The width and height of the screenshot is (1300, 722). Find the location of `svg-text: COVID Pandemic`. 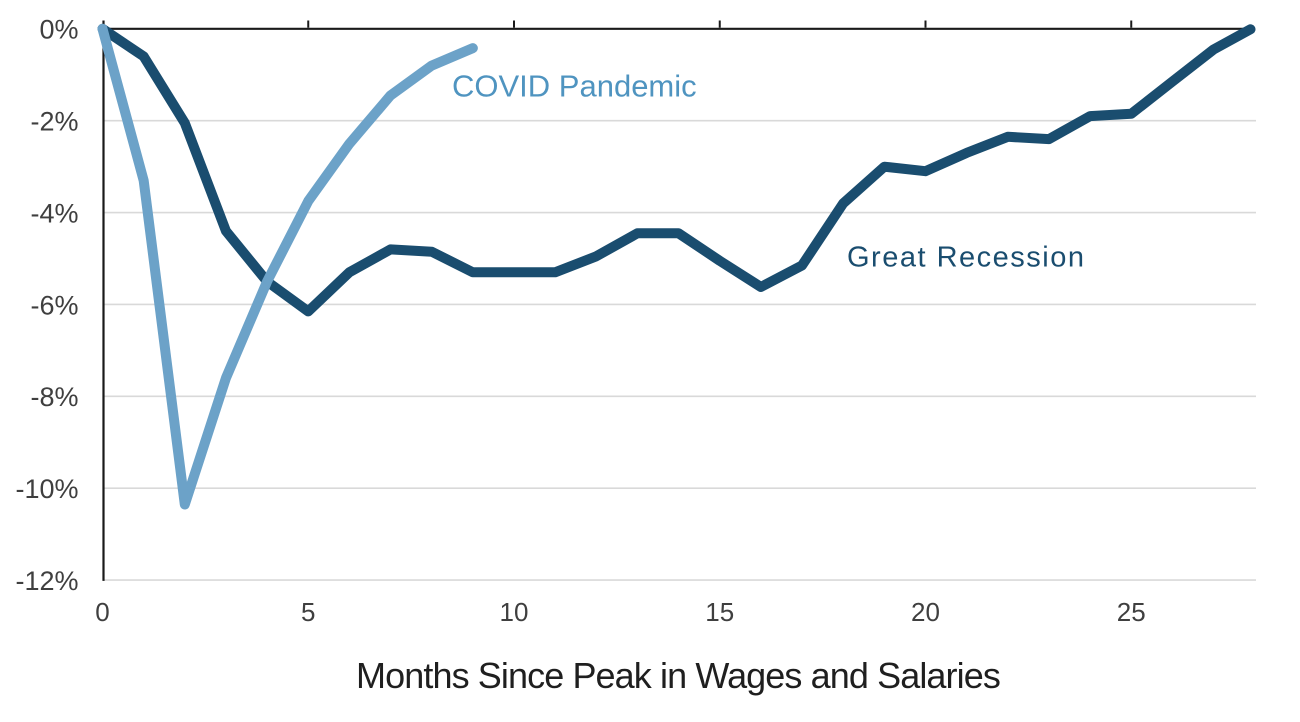

svg-text: COVID Pandemic is located at coordinates (574, 86).